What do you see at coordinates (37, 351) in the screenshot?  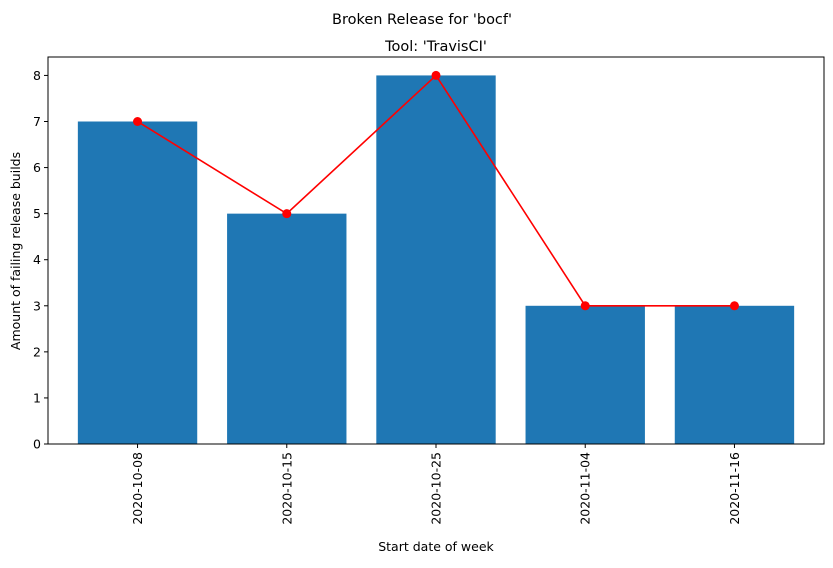 I see `y-tick-label-2: 2` at bounding box center [37, 351].